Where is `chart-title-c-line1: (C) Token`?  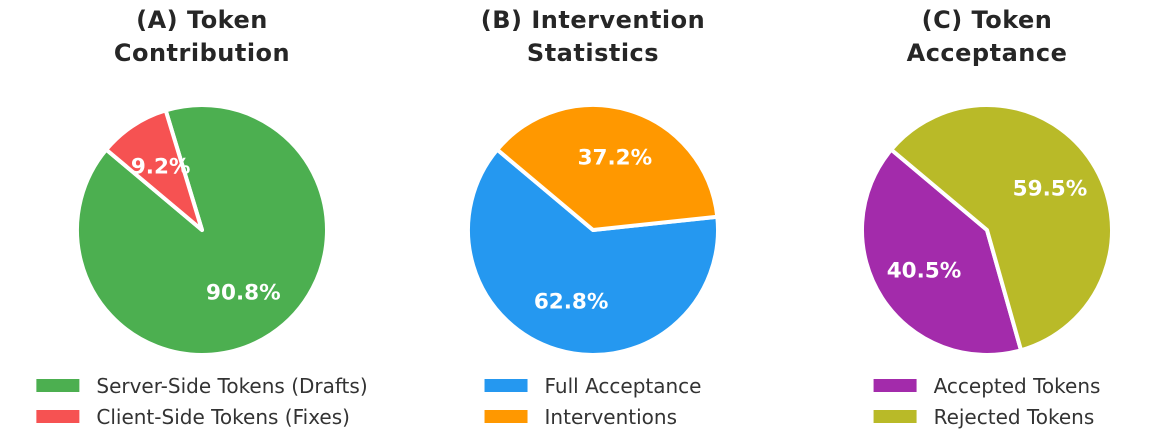 chart-title-c-line1: (C) Token is located at coordinates (987, 20).